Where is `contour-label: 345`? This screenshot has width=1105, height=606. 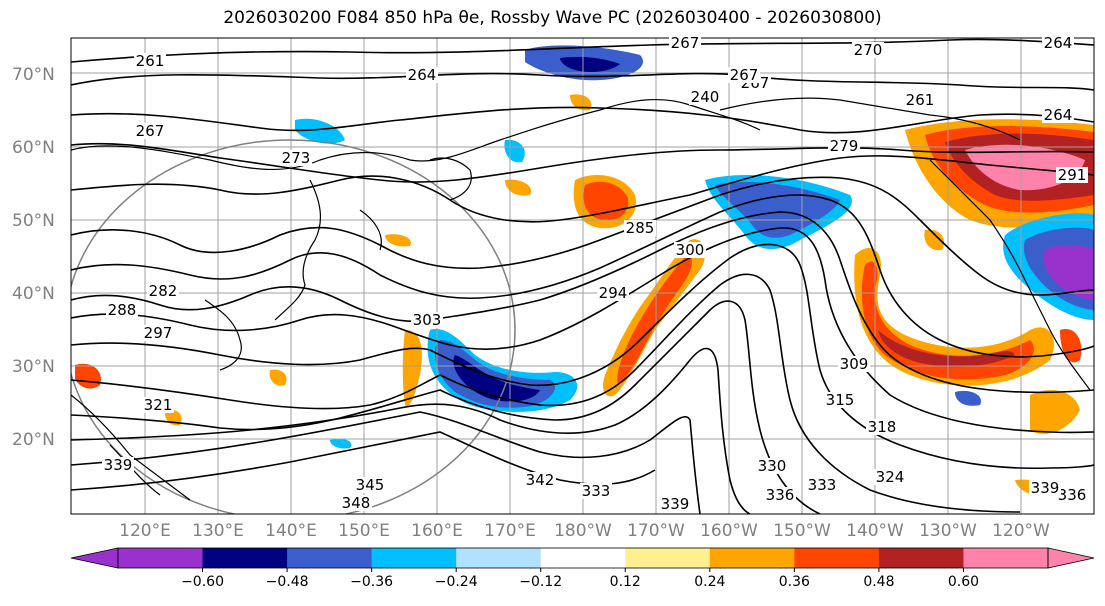
contour-label: 345 is located at coordinates (370, 485).